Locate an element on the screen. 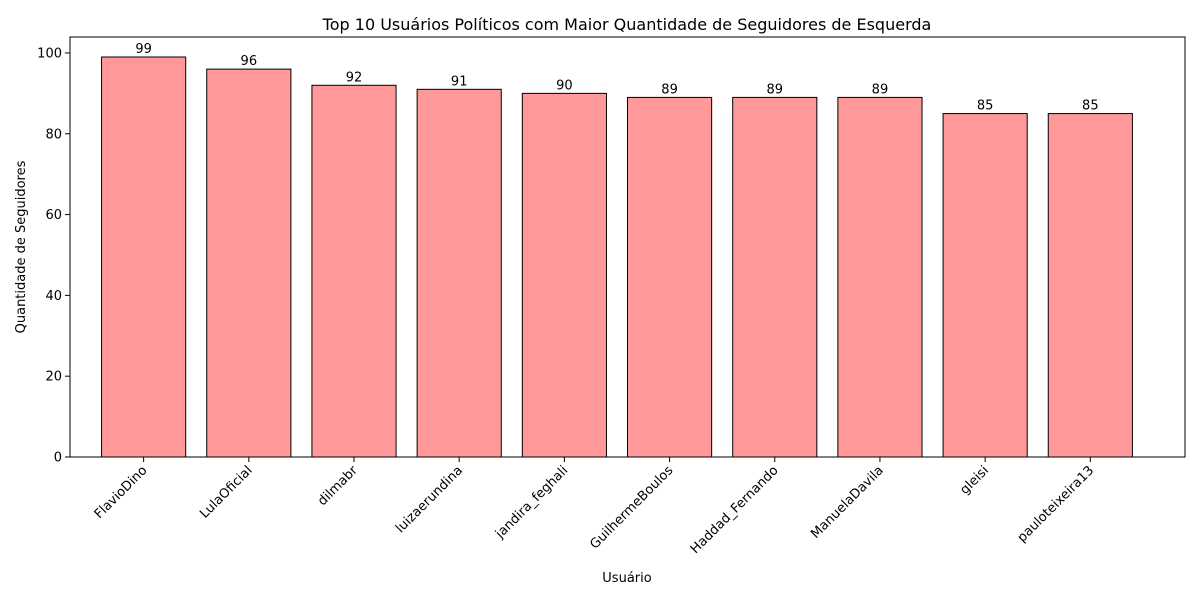 Image resolution: width=1200 pixels, height=600 pixels. y-axis: 0 20 40 60 80 100 is located at coordinates (53, 256).